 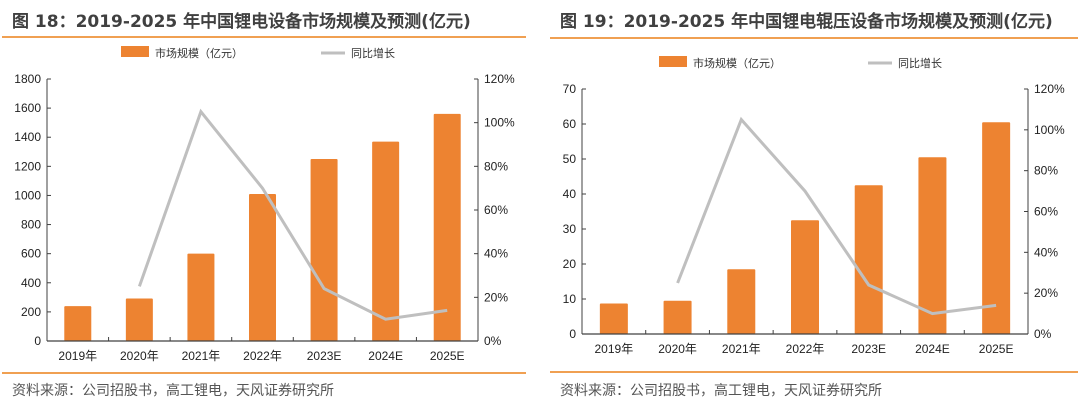 What do you see at coordinates (27, 108) in the screenshot?
I see `y-left-tick-label: 1600` at bounding box center [27, 108].